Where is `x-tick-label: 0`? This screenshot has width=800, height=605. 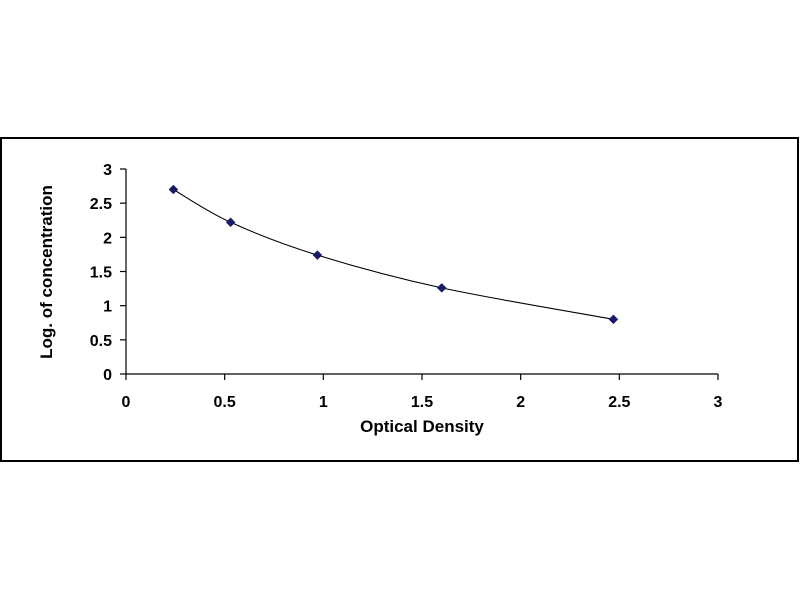
x-tick-label: 0 is located at coordinates (126, 402).